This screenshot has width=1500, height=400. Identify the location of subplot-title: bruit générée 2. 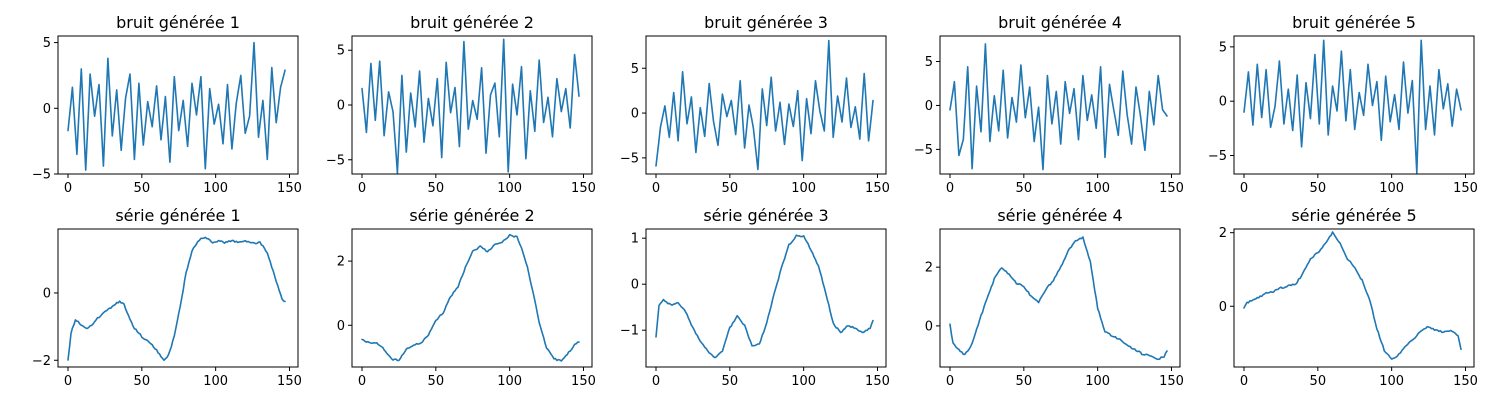
(472, 22).